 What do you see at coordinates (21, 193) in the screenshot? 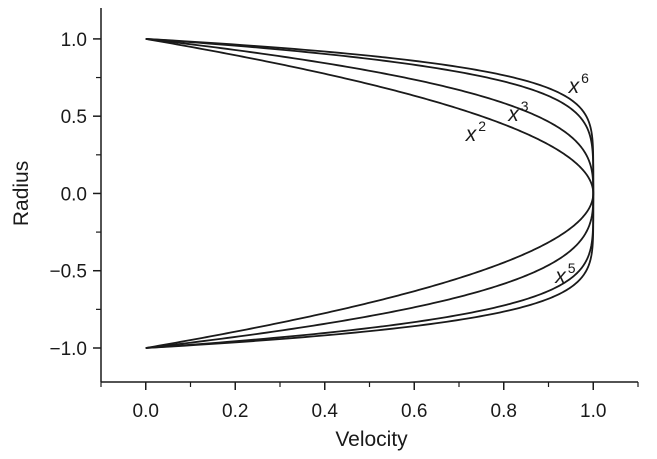
I see `y-axis-title: Radius` at bounding box center [21, 193].